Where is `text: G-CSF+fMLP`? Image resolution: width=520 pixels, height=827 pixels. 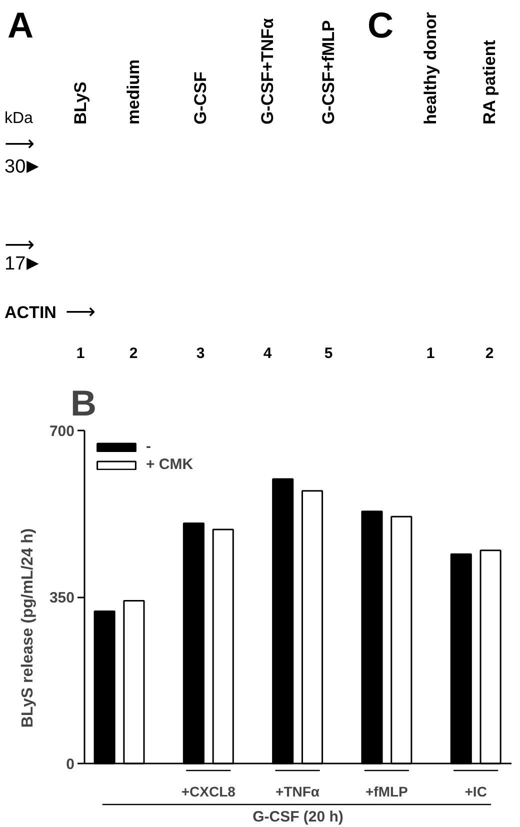
text: G-CSF+fMLP is located at coordinates (328, 72).